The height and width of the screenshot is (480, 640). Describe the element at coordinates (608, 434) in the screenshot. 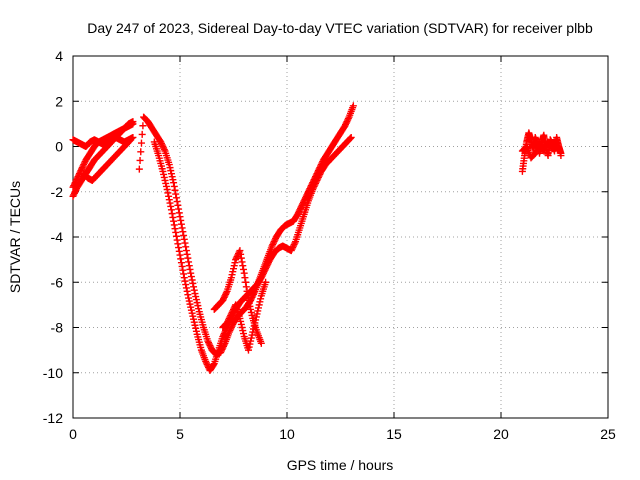

I see `x-tick-label: 25` at that location.